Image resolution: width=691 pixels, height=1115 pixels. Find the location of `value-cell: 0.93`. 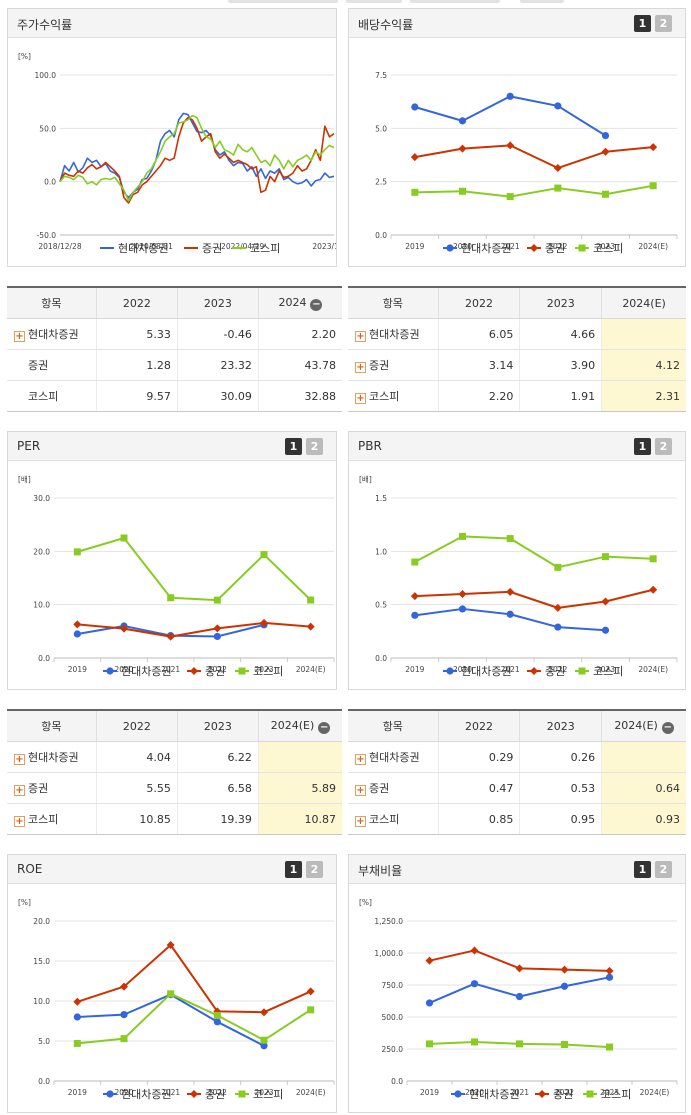

value-cell: 0.93 is located at coordinates (643, 819).